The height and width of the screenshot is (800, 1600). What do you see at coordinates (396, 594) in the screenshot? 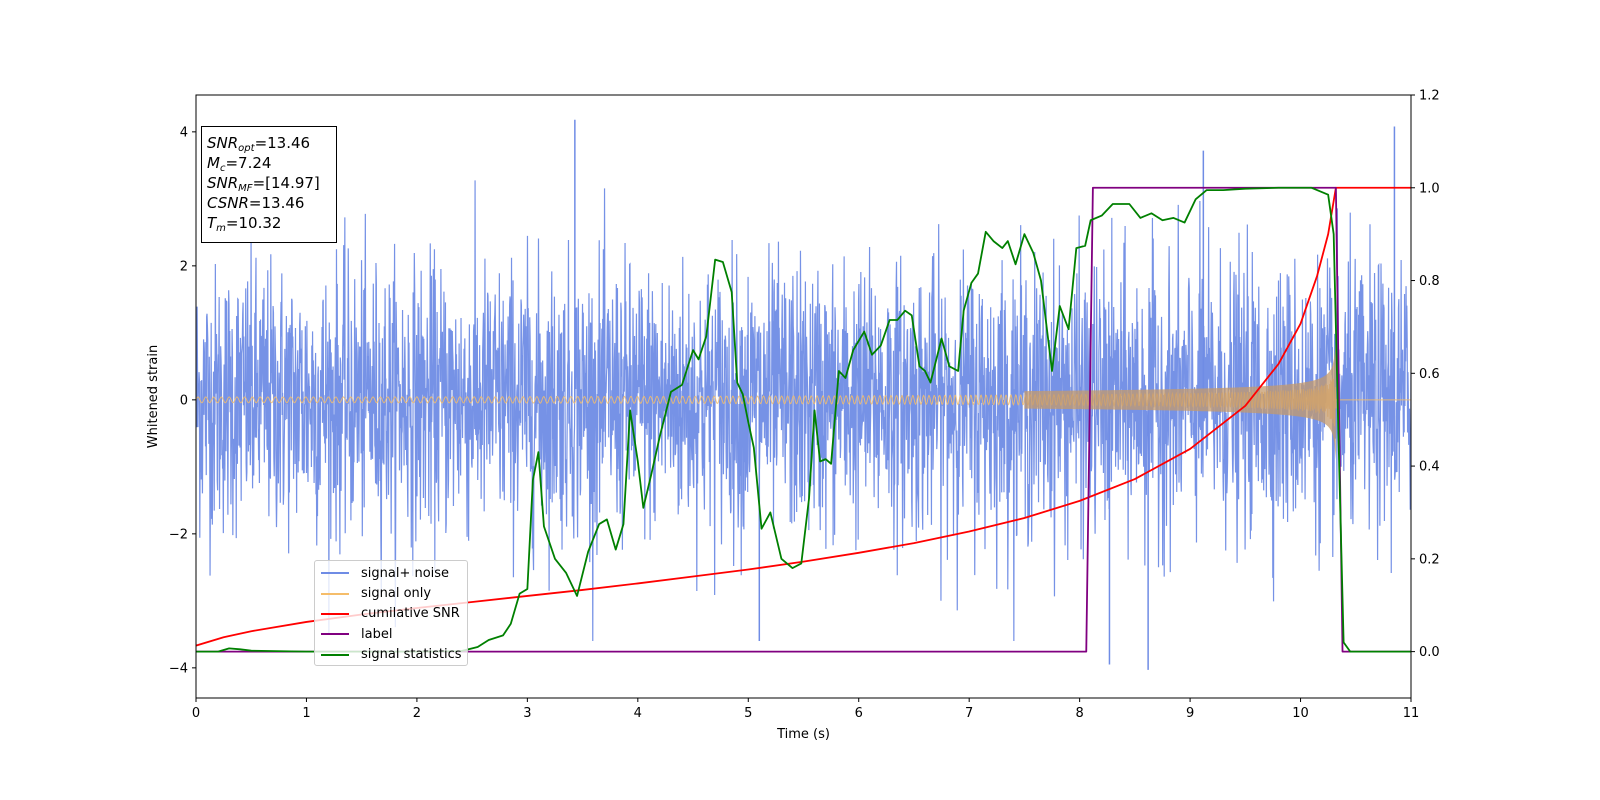
I see `legend-label: signal only` at bounding box center [396, 594].